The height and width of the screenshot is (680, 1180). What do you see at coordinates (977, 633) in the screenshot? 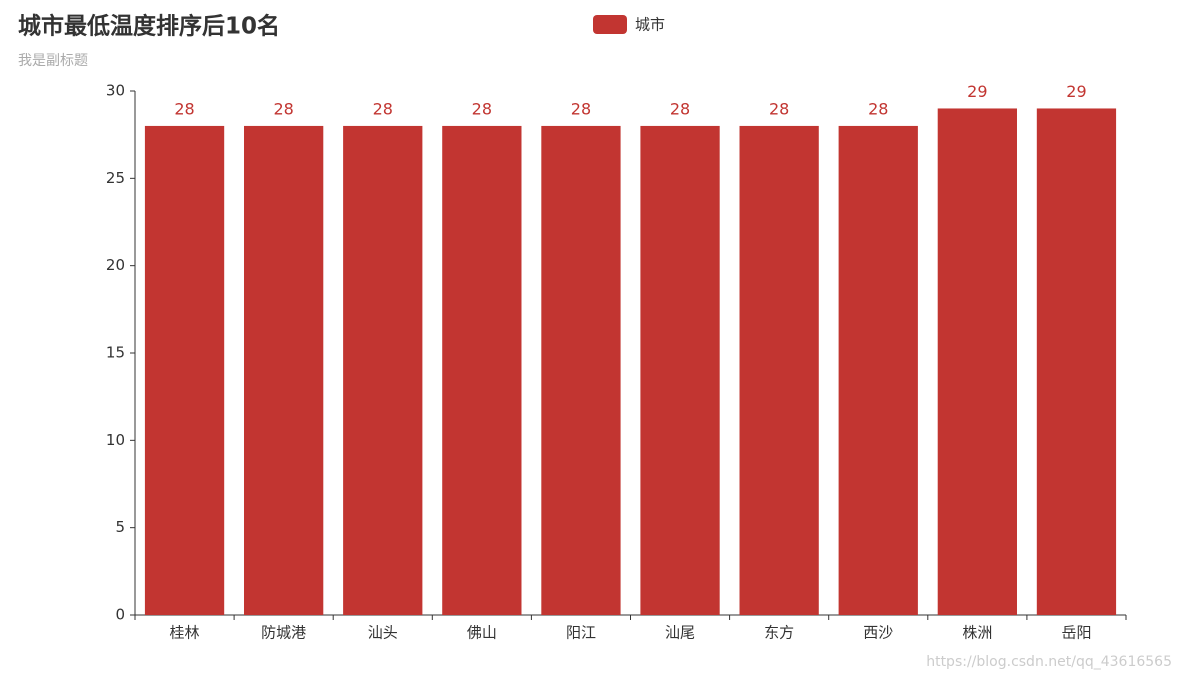
I see `x-tick-label: 株洲` at bounding box center [977, 633].